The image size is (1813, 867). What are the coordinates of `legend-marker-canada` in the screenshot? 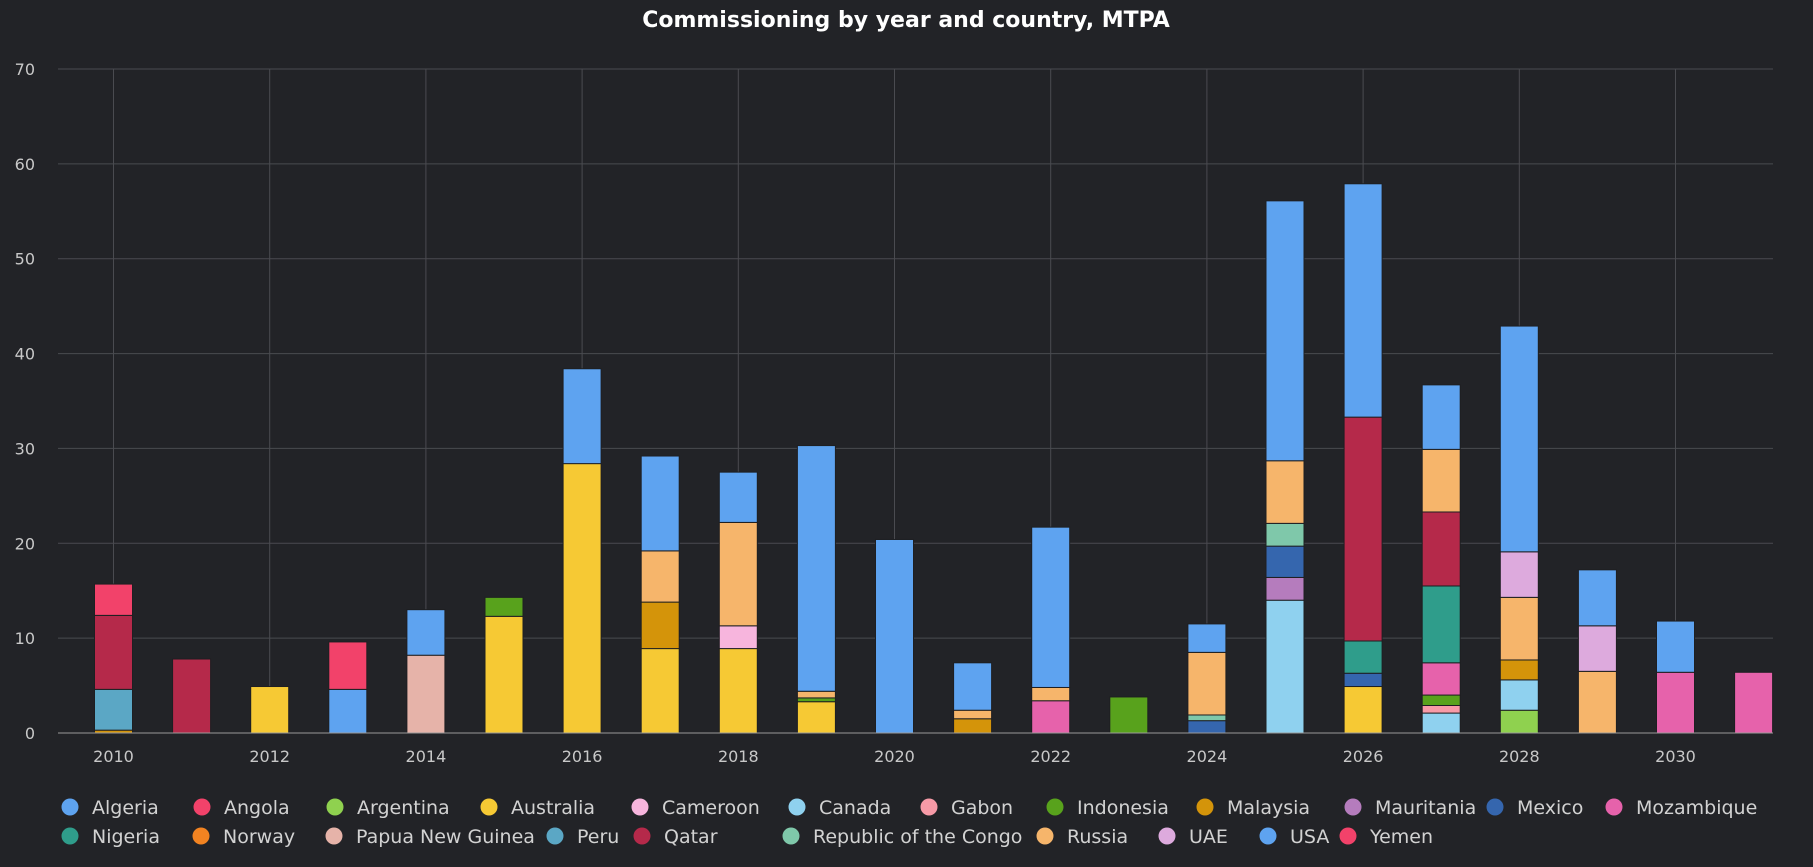 It's located at (797, 807).